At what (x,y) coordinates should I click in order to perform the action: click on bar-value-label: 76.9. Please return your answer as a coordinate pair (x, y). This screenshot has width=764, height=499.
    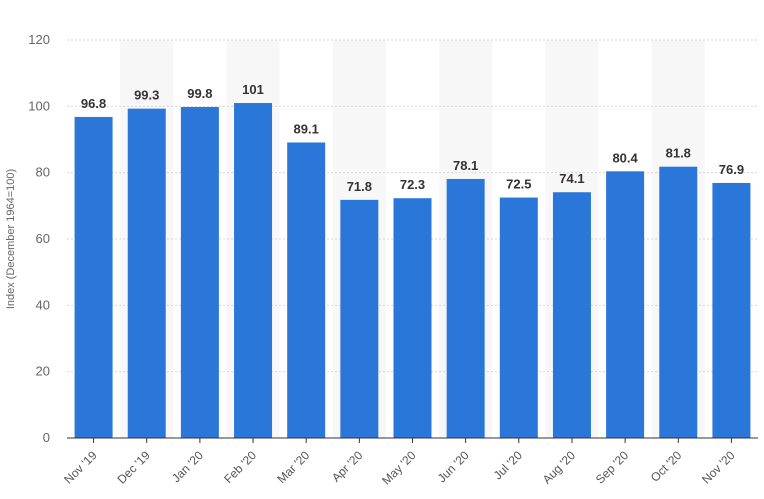
    Looking at the image, I should click on (731, 169).